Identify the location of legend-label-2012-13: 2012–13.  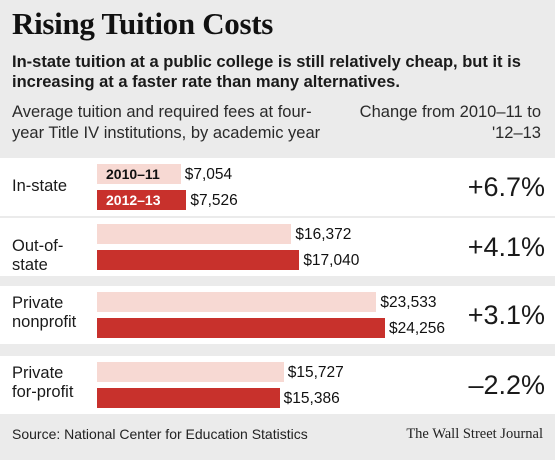
(133, 200).